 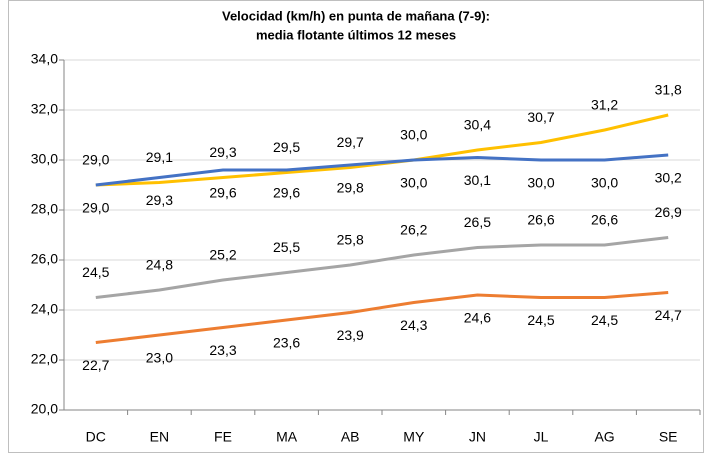 What do you see at coordinates (223, 437) in the screenshot?
I see `x-tick-label: FE` at bounding box center [223, 437].